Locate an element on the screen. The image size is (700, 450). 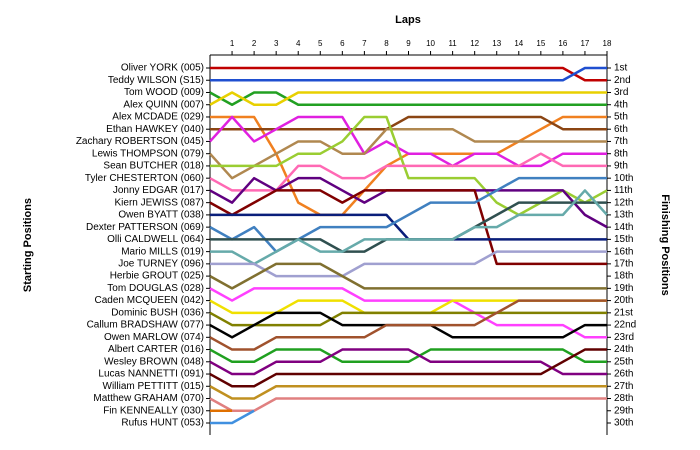
start-label: Sean BUTCHER (018) is located at coordinates (153, 166).